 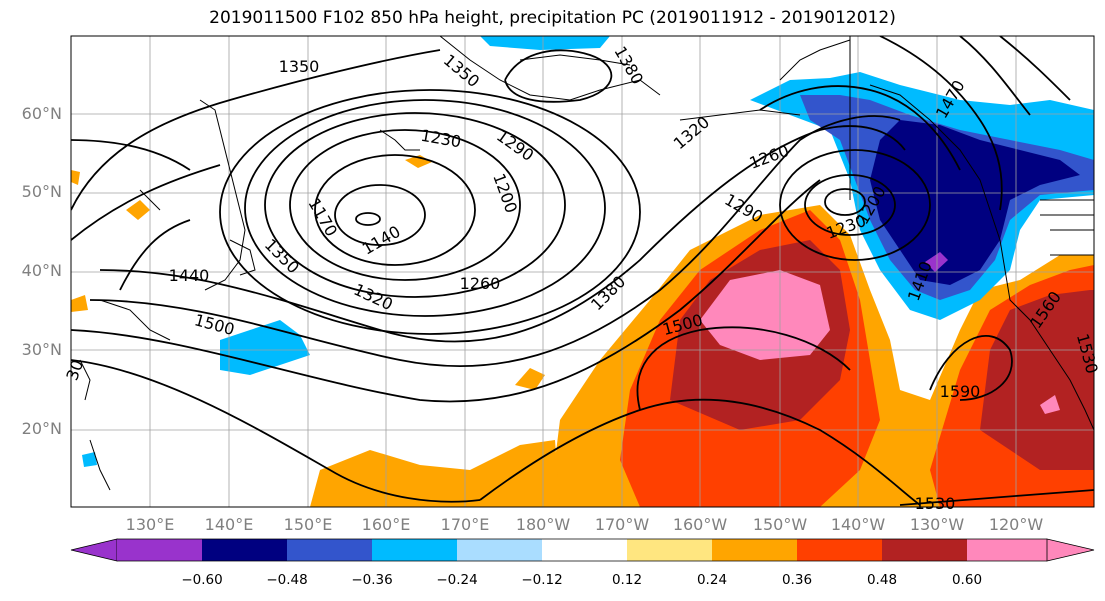 I want to click on lon-label-130e: 130°E, so click(x=150, y=524).